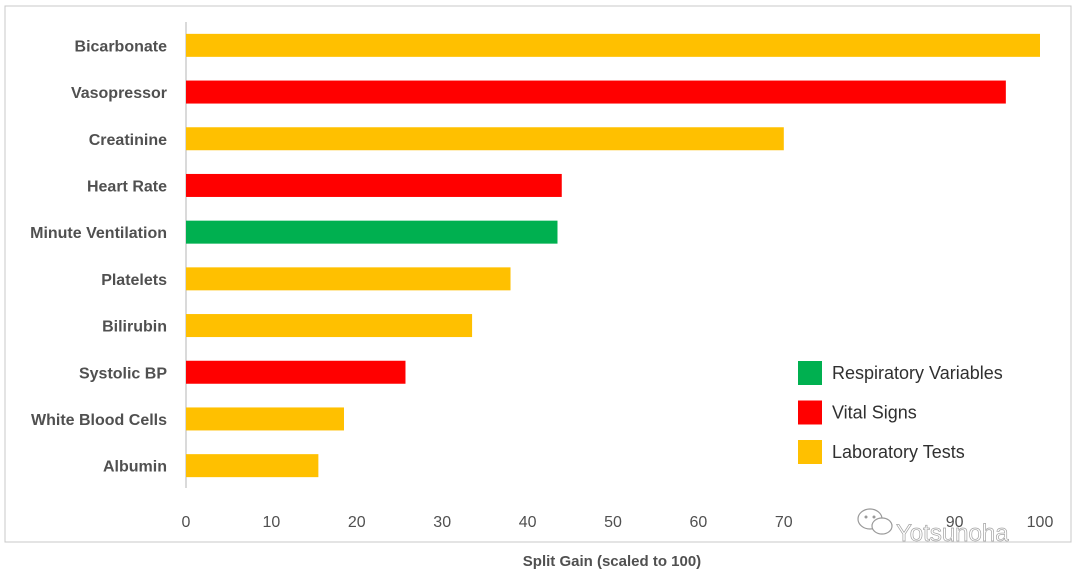 This screenshot has width=1080, height=576. What do you see at coordinates (128, 140) in the screenshot?
I see `category-label: Creatinine` at bounding box center [128, 140].